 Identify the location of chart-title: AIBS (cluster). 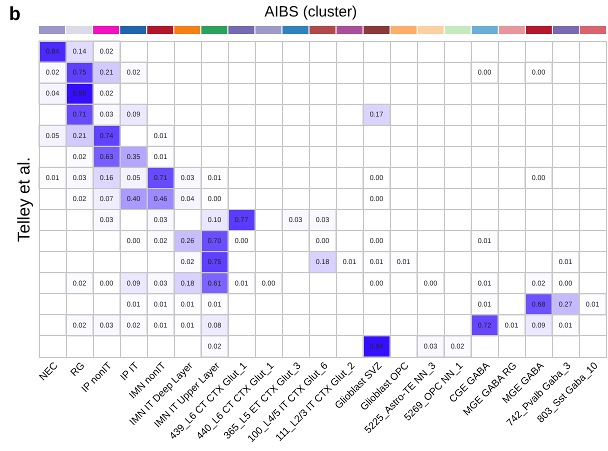
(311, 12).